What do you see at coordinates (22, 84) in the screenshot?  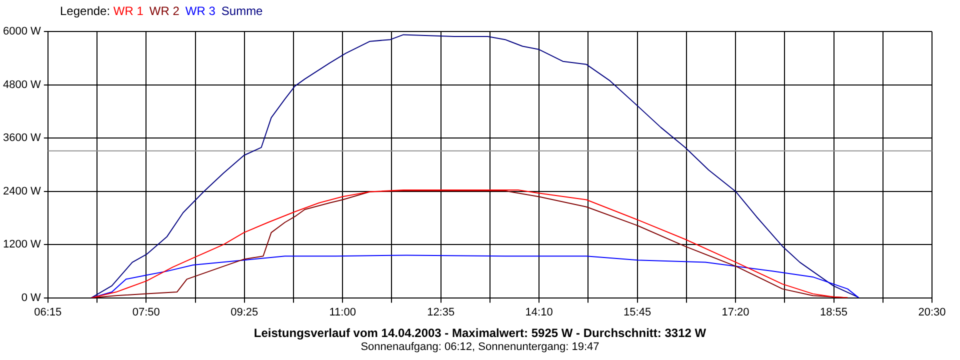 I see `y-tick-label: 4800 W` at bounding box center [22, 84].